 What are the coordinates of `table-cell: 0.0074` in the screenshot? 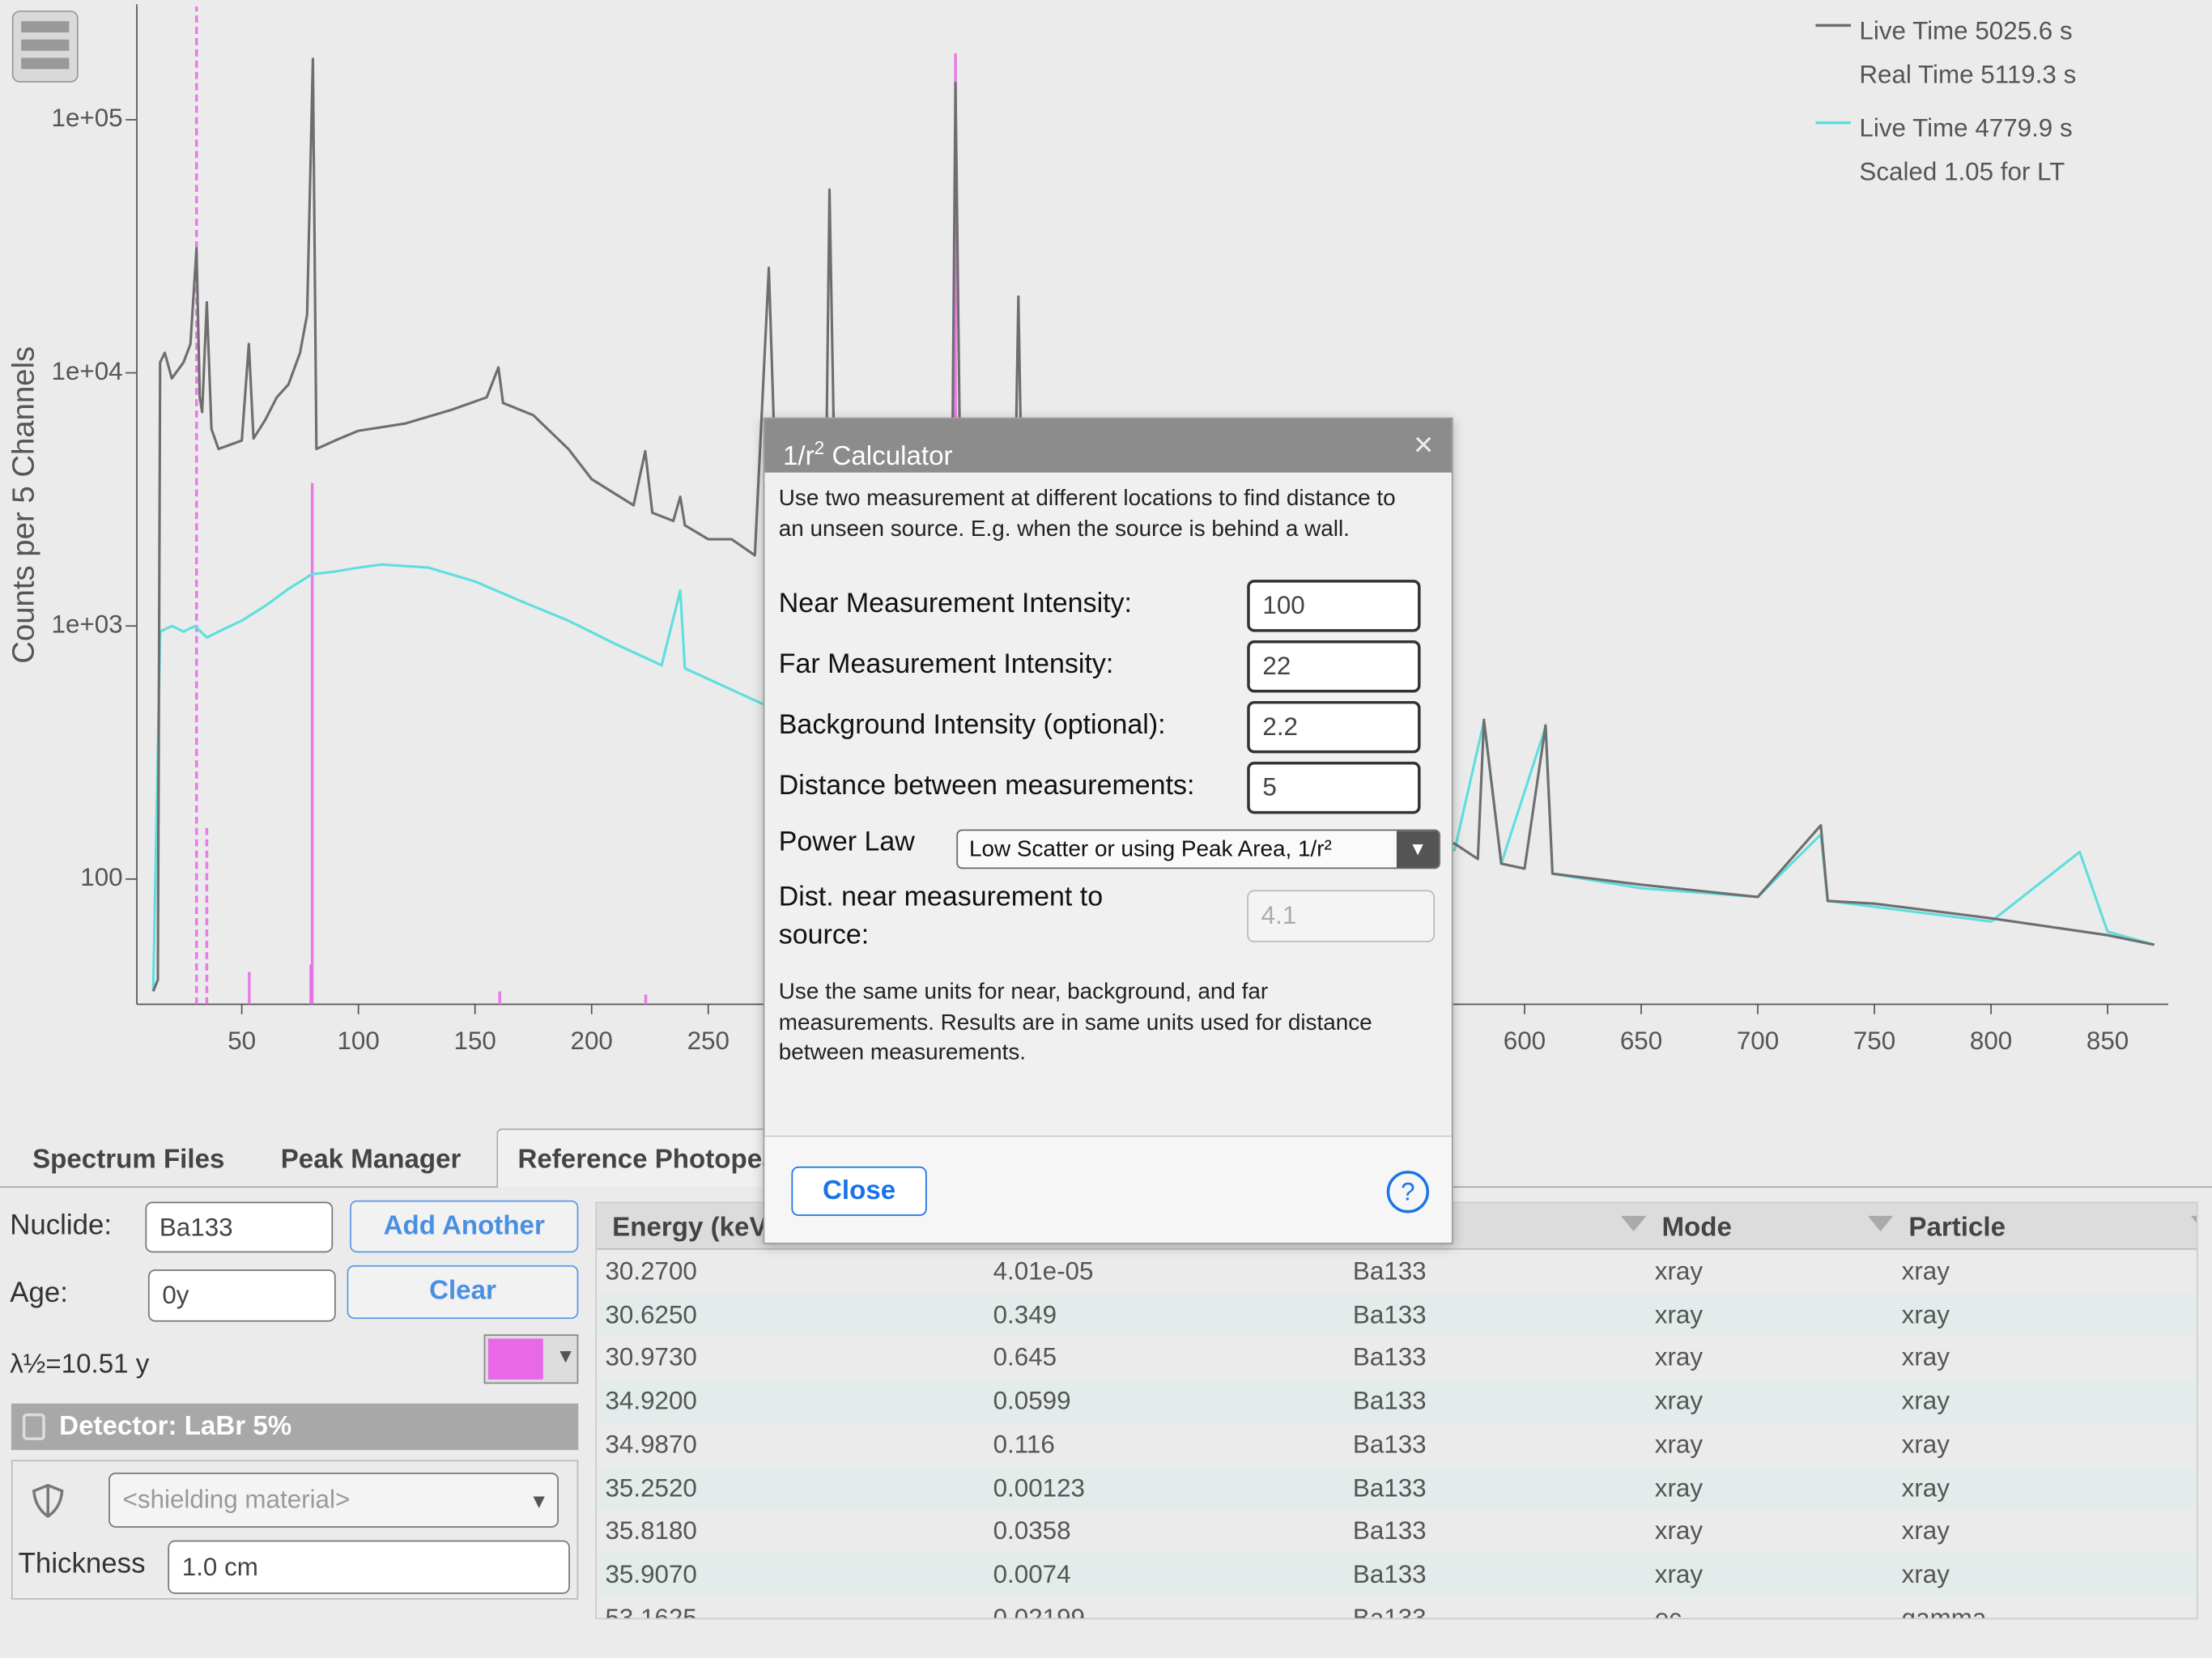 It's located at (1032, 1573).